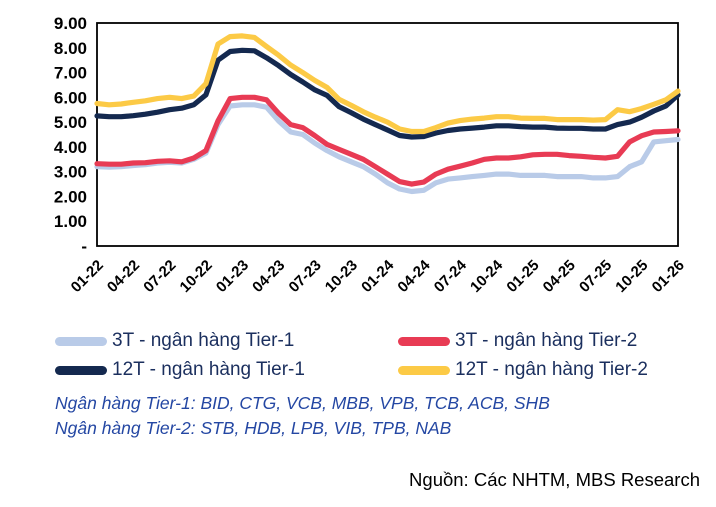 Image resolution: width=716 pixels, height=507 pixels. I want to click on legend-item-12t-tier1: 12T - ngân hàng Tier-1, so click(226, 370).